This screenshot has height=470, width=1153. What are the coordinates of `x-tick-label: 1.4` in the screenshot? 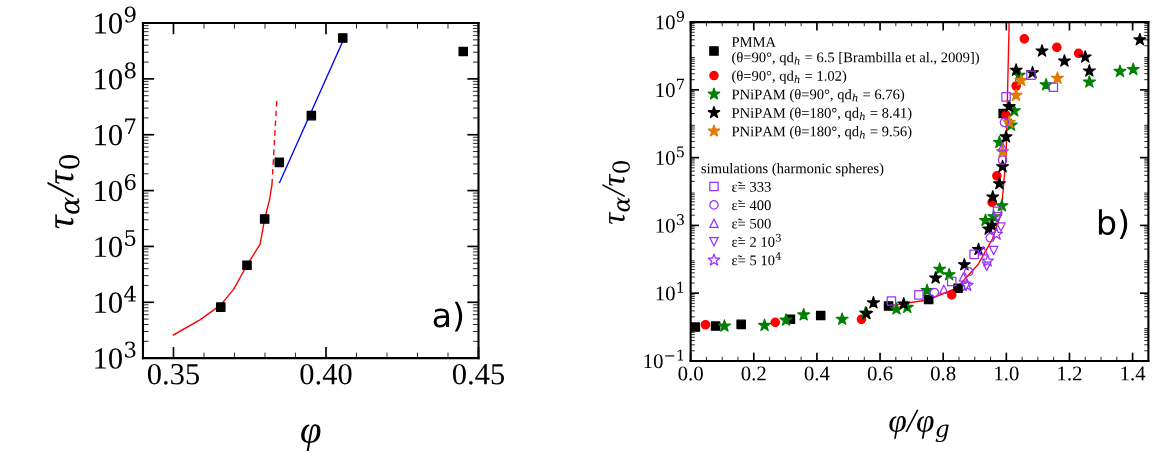 It's located at (1133, 373).